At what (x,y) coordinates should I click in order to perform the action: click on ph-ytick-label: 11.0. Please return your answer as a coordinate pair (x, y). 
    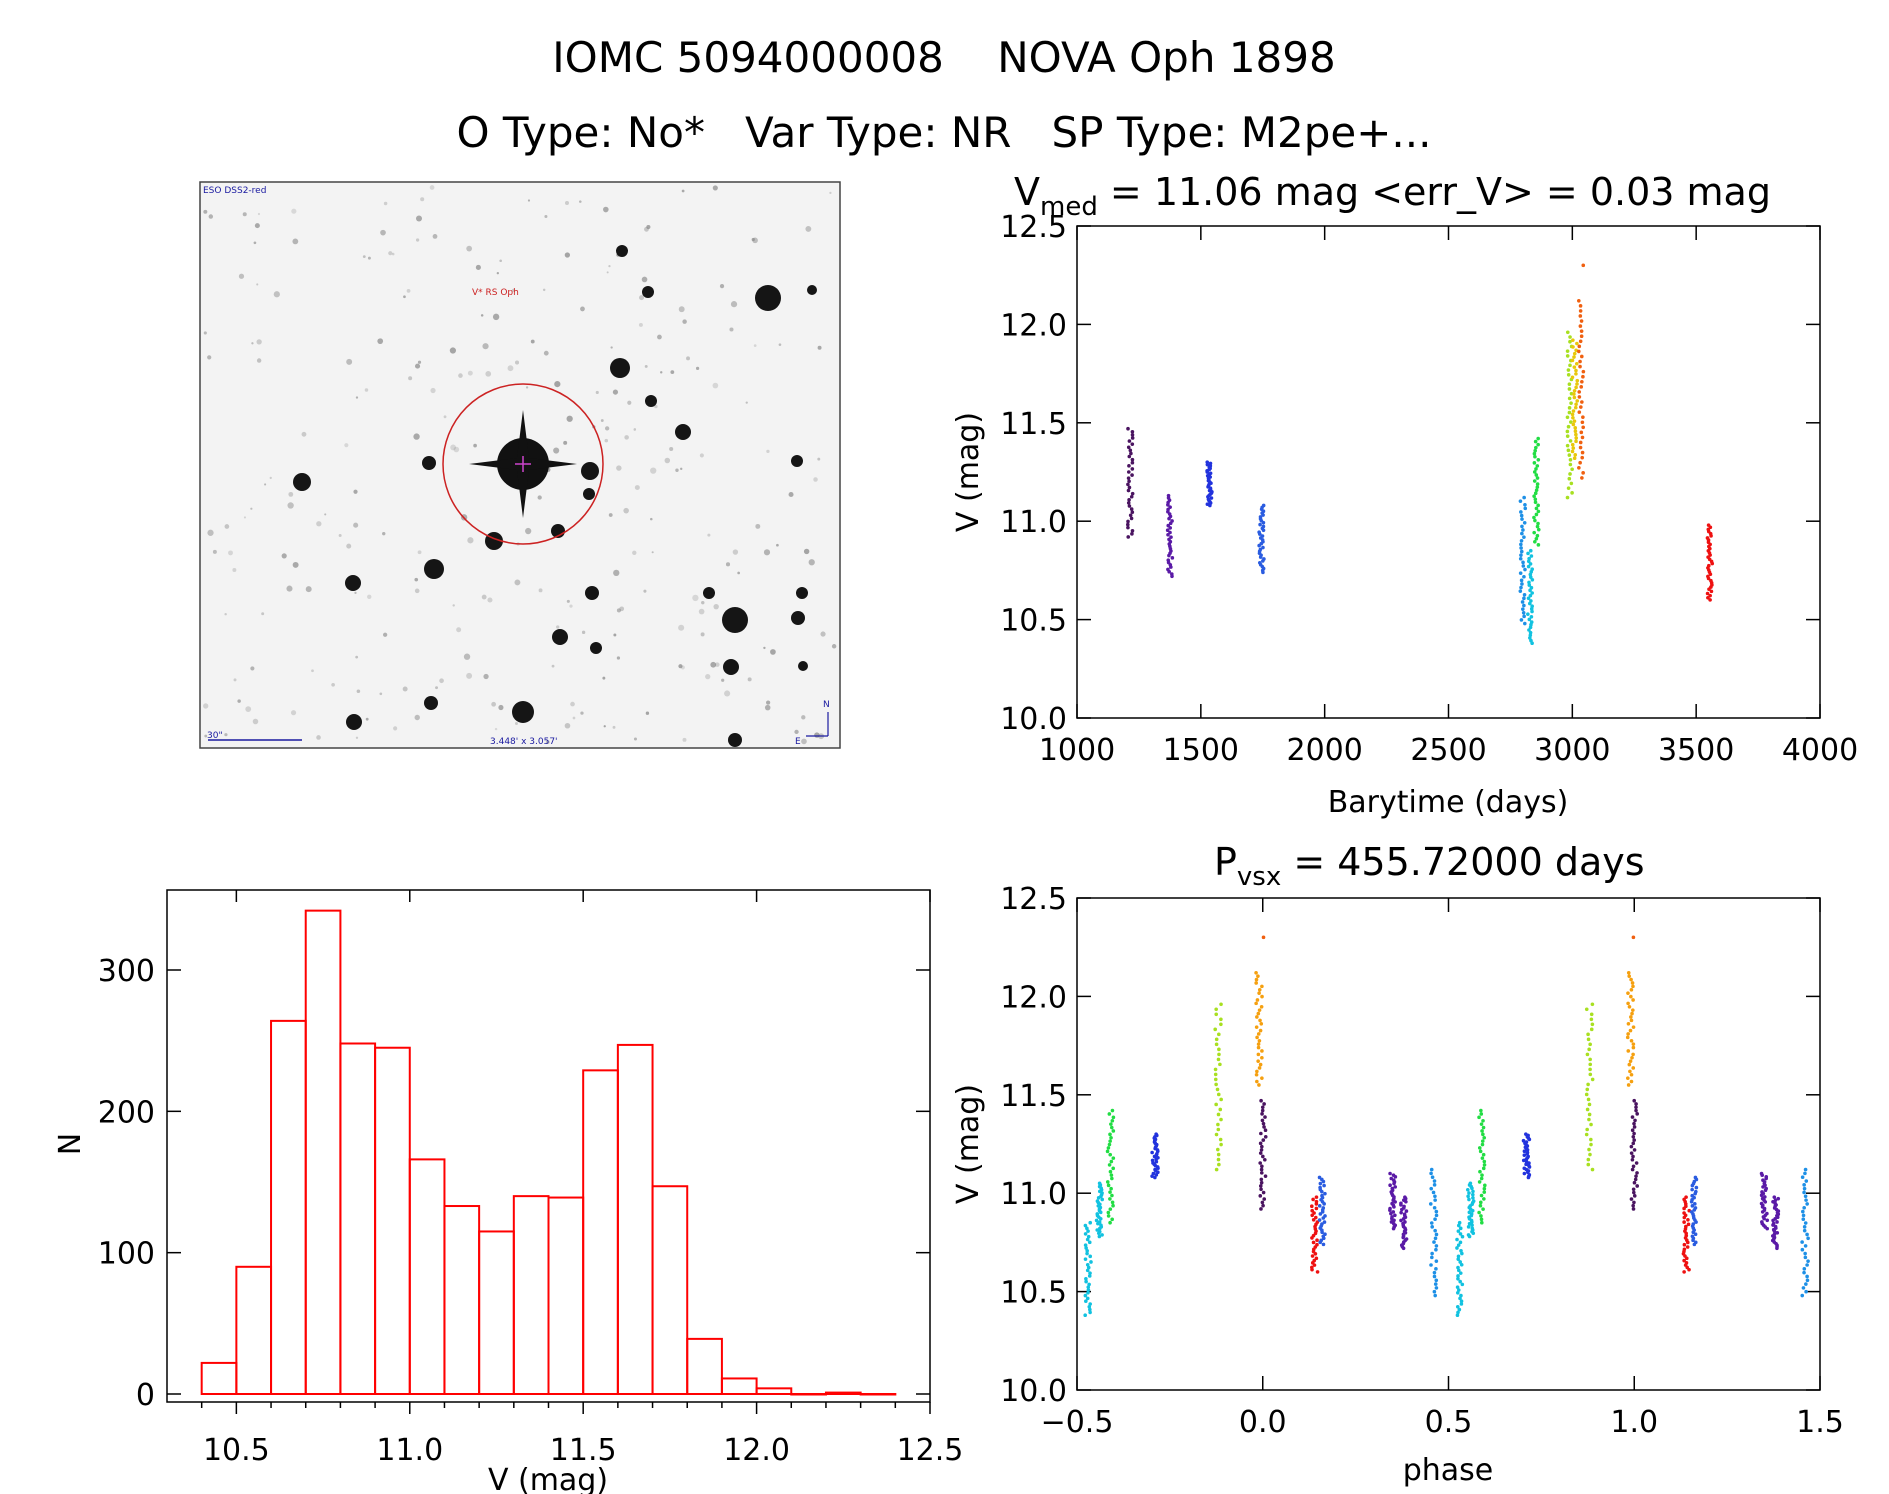
    Looking at the image, I should click on (1033, 1194).